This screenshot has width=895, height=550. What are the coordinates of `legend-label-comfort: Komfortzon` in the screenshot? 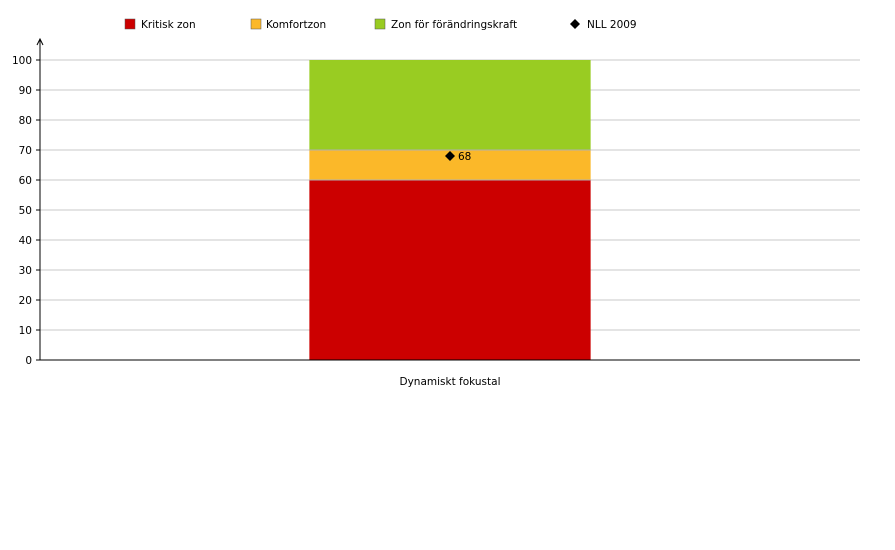 It's located at (296, 25).